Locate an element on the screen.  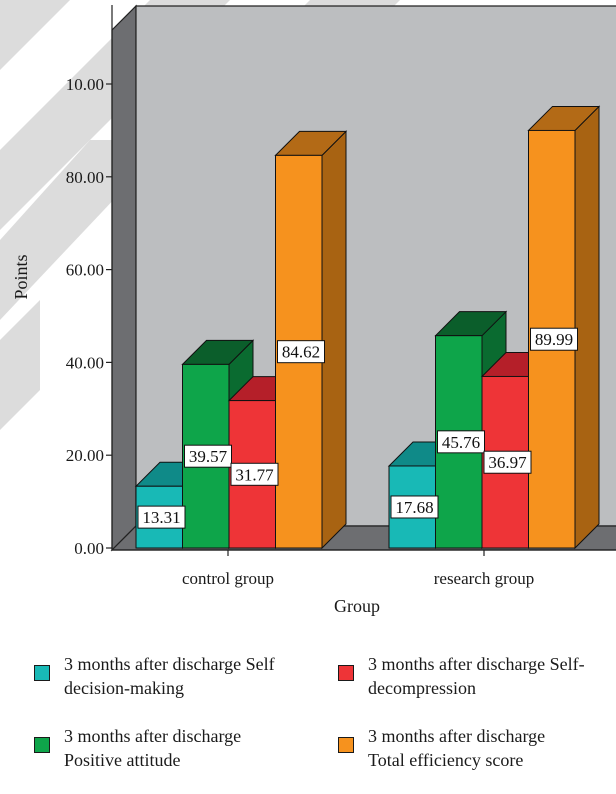
data-label: 84.62 is located at coordinates (301, 352).